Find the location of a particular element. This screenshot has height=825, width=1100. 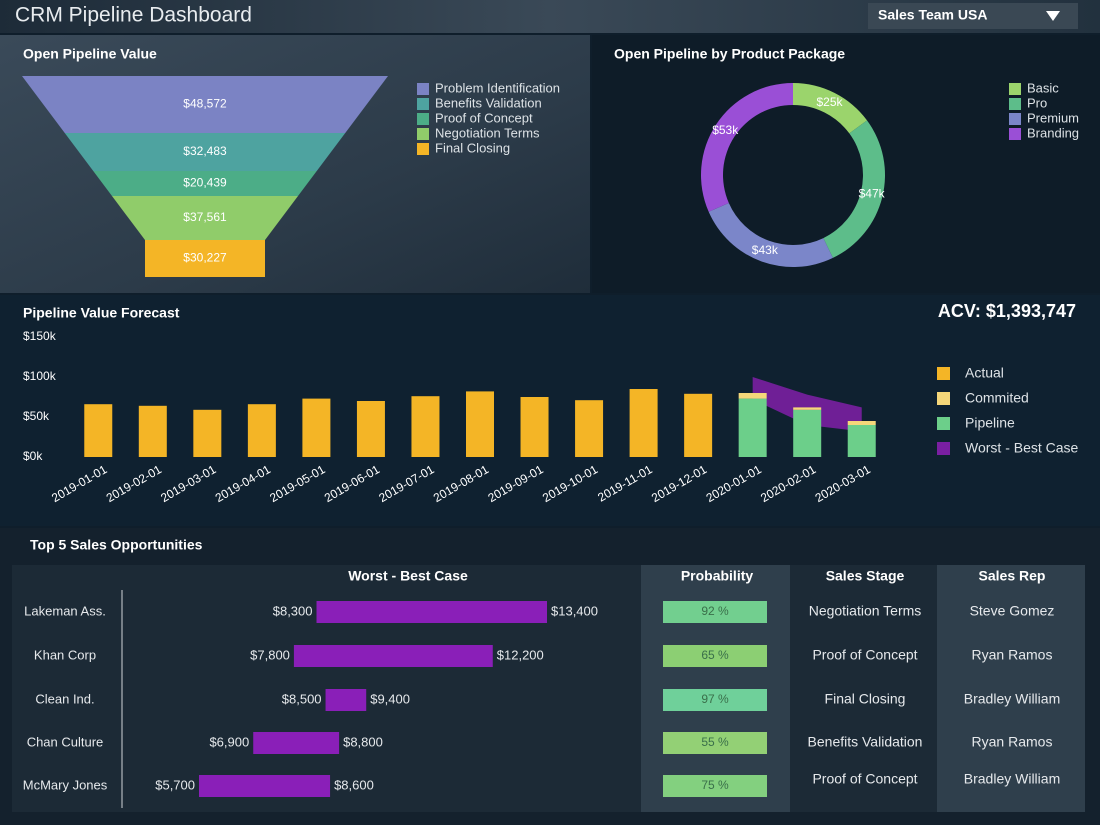

worst-label: $6,900 is located at coordinates (229, 741).